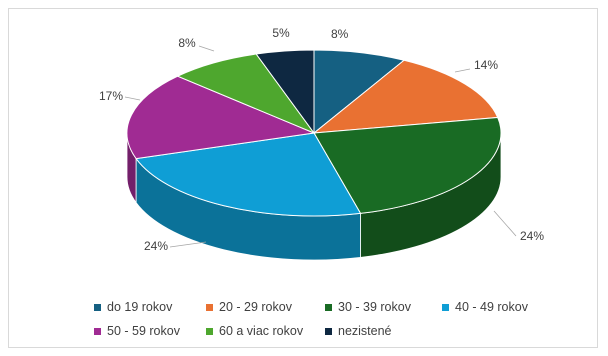  Describe the element at coordinates (111, 96) in the screenshot. I see `data-label-4: 17%` at that location.